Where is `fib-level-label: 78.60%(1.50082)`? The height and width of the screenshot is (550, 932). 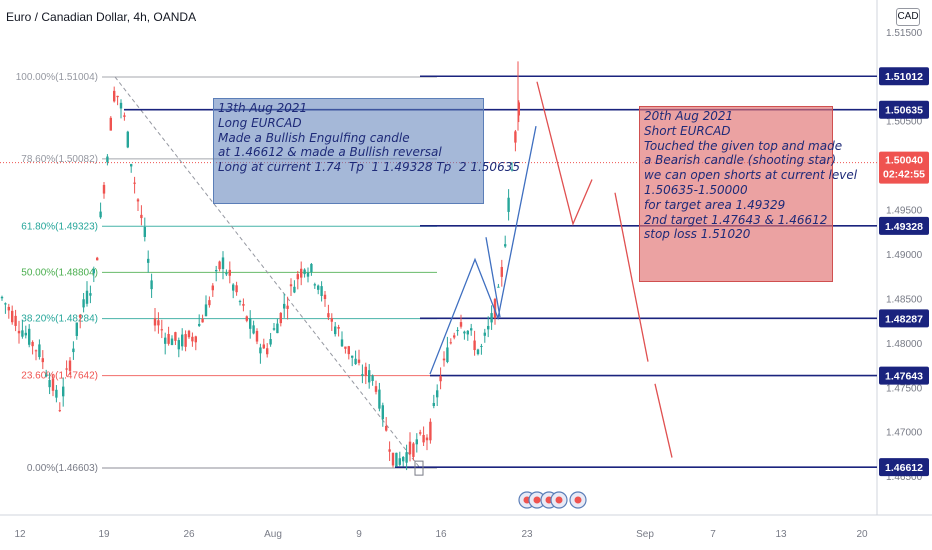 fib-level-label: 78.60%(1.50082) is located at coordinates (59, 159).